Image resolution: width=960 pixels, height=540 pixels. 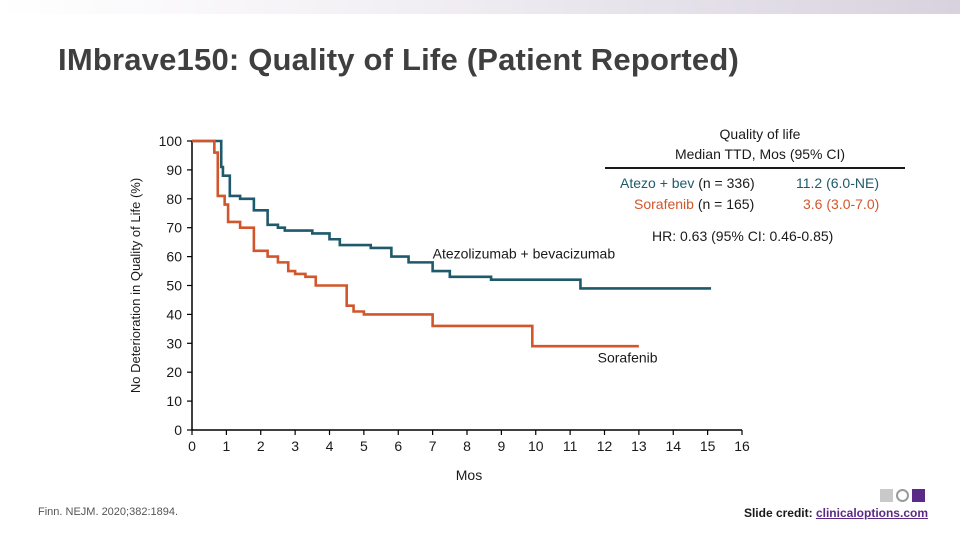 What do you see at coordinates (657, 183) in the screenshot?
I see `legend-arm-name: Atezo + bev` at bounding box center [657, 183].